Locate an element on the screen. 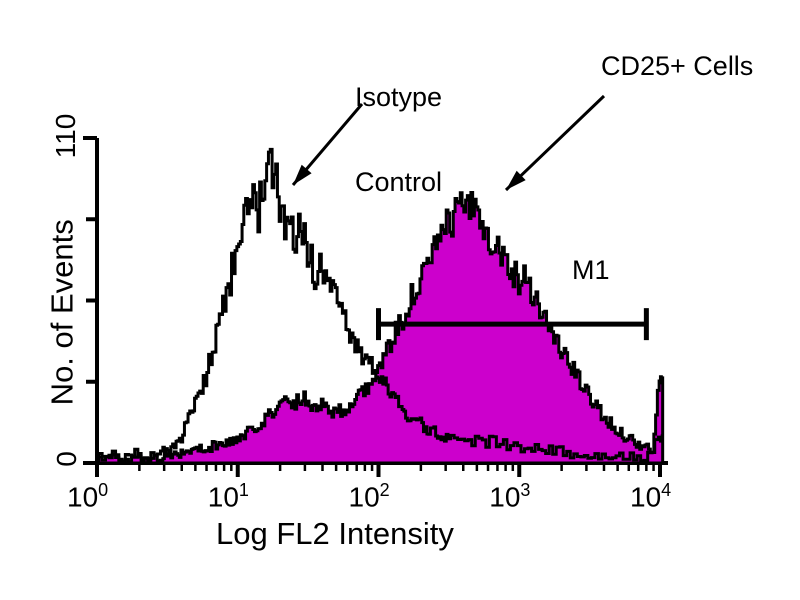 This screenshot has height=600, width=800. arrow-cd25-cells-shaft is located at coordinates (555, 143).